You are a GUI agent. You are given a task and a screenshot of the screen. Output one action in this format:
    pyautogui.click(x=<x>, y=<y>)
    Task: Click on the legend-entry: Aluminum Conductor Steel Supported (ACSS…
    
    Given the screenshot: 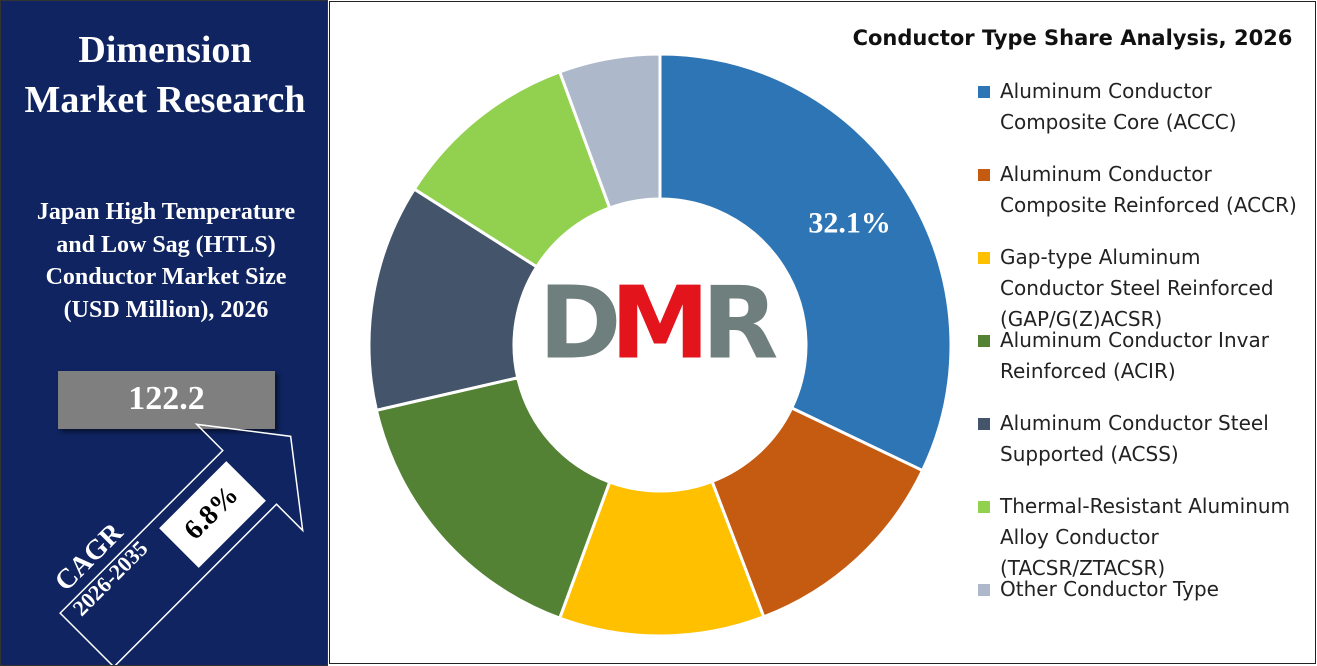 What is the action you would take?
    pyautogui.click(x=1134, y=438)
    